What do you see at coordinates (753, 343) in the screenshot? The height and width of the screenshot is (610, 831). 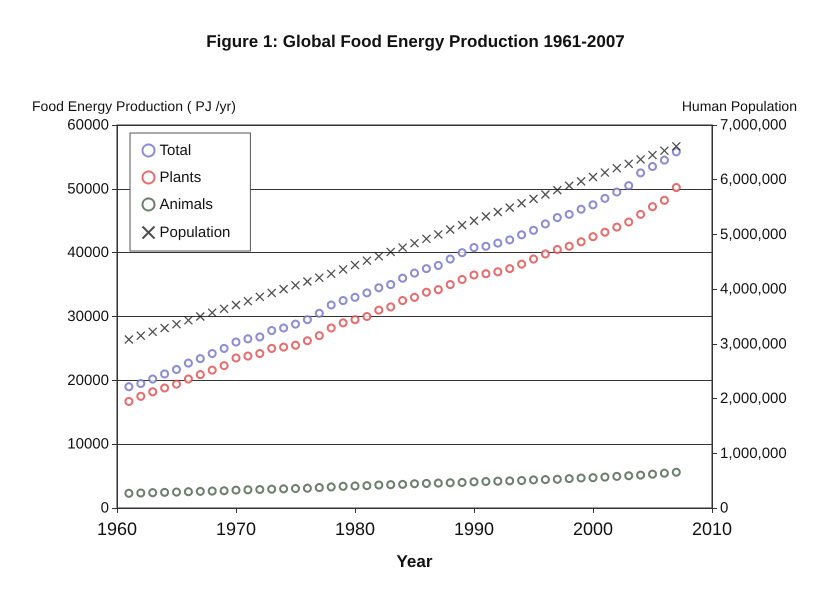 I see `y2-tick-label: 3,000,000` at bounding box center [753, 343].